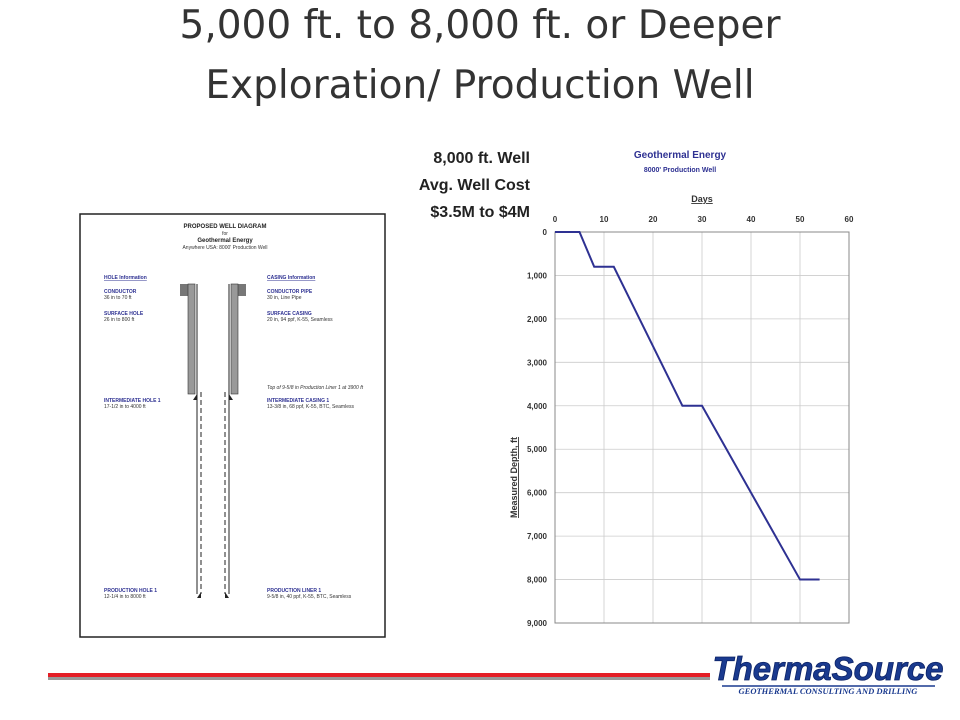  What do you see at coordinates (225, 227) in the screenshot?
I see `diagram-title: PROPOSED WELL DIAGRAM` at bounding box center [225, 227].